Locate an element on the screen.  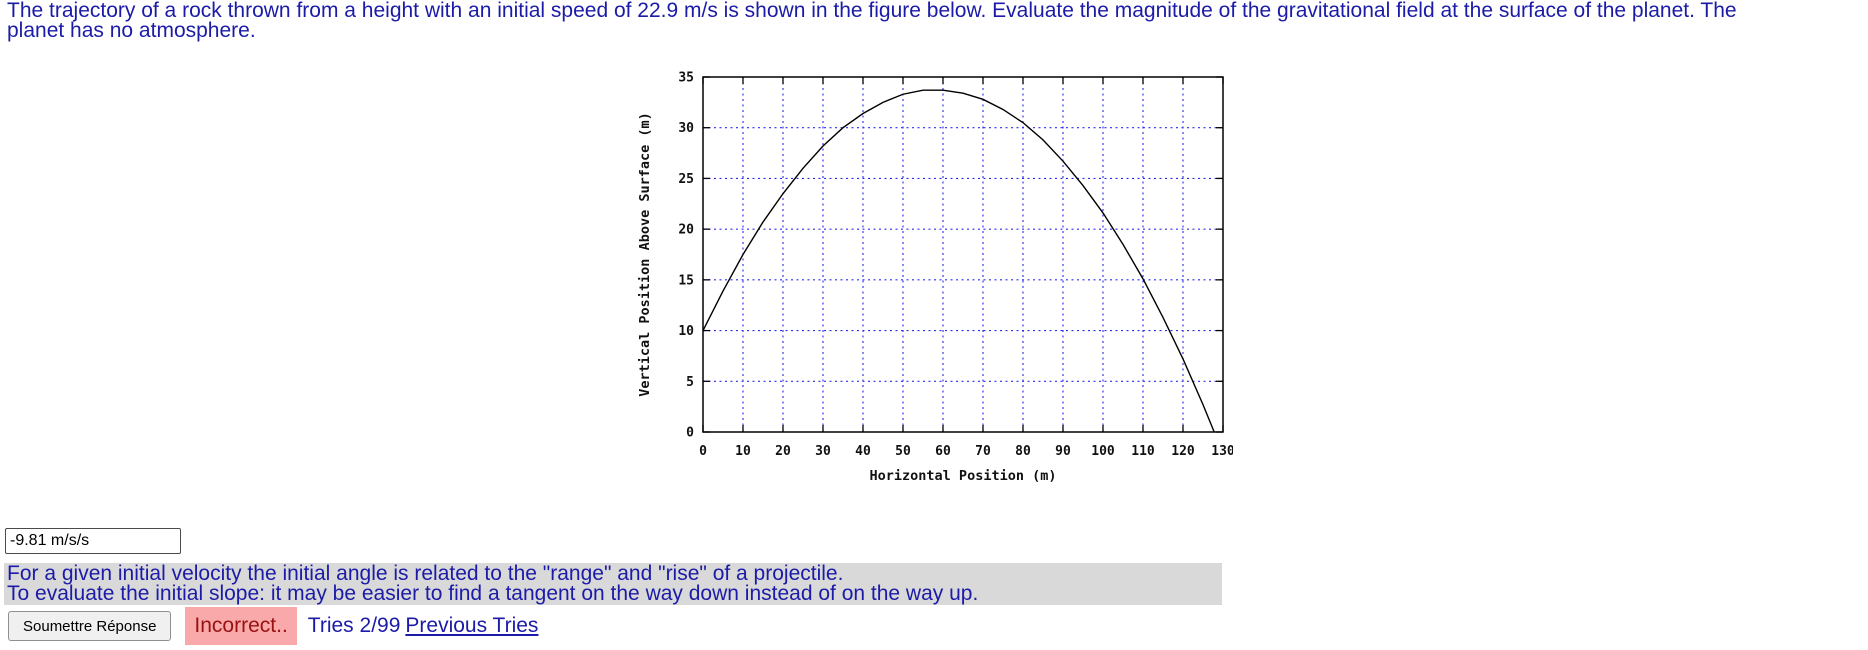
svg-text: 15 is located at coordinates (686, 280).